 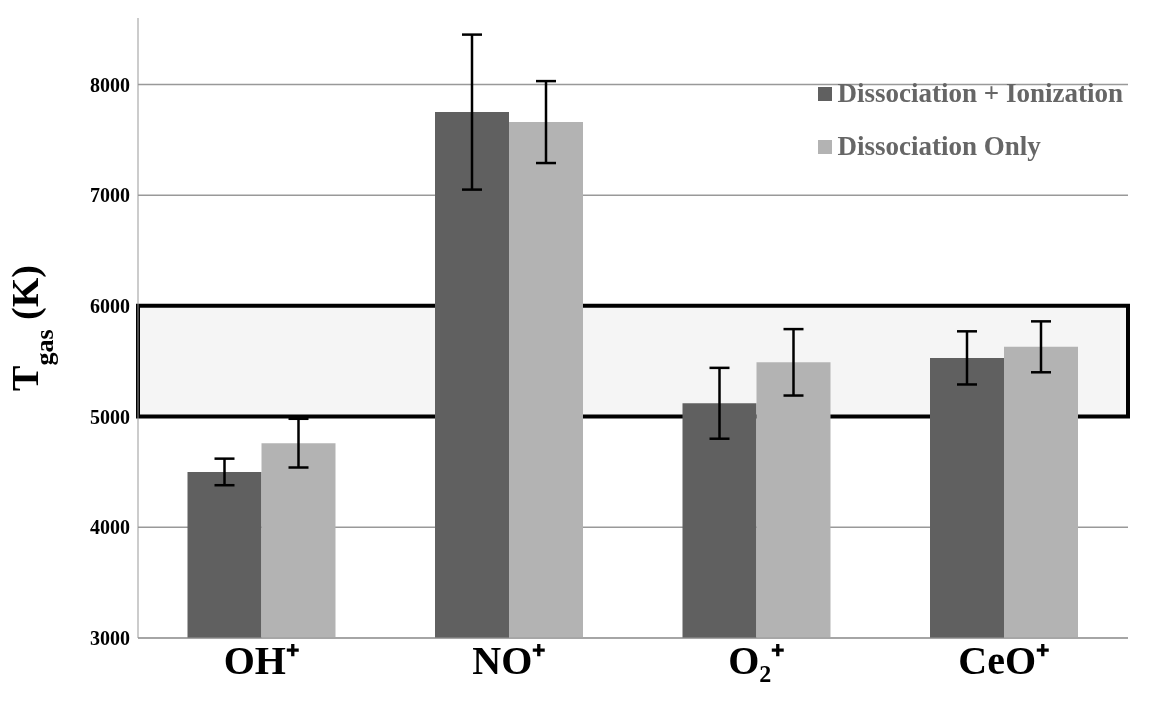 What do you see at coordinates (509, 661) in the screenshot?
I see `x-tick-label: NO⁺` at bounding box center [509, 661].